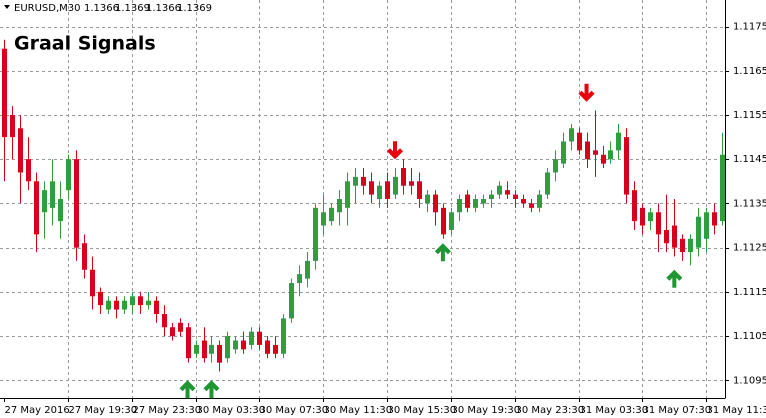 Image resolution: width=766 pixels, height=418 pixels. What do you see at coordinates (749, 27) in the screenshot?
I see `y-tick-label: 1.1175` at bounding box center [749, 27].